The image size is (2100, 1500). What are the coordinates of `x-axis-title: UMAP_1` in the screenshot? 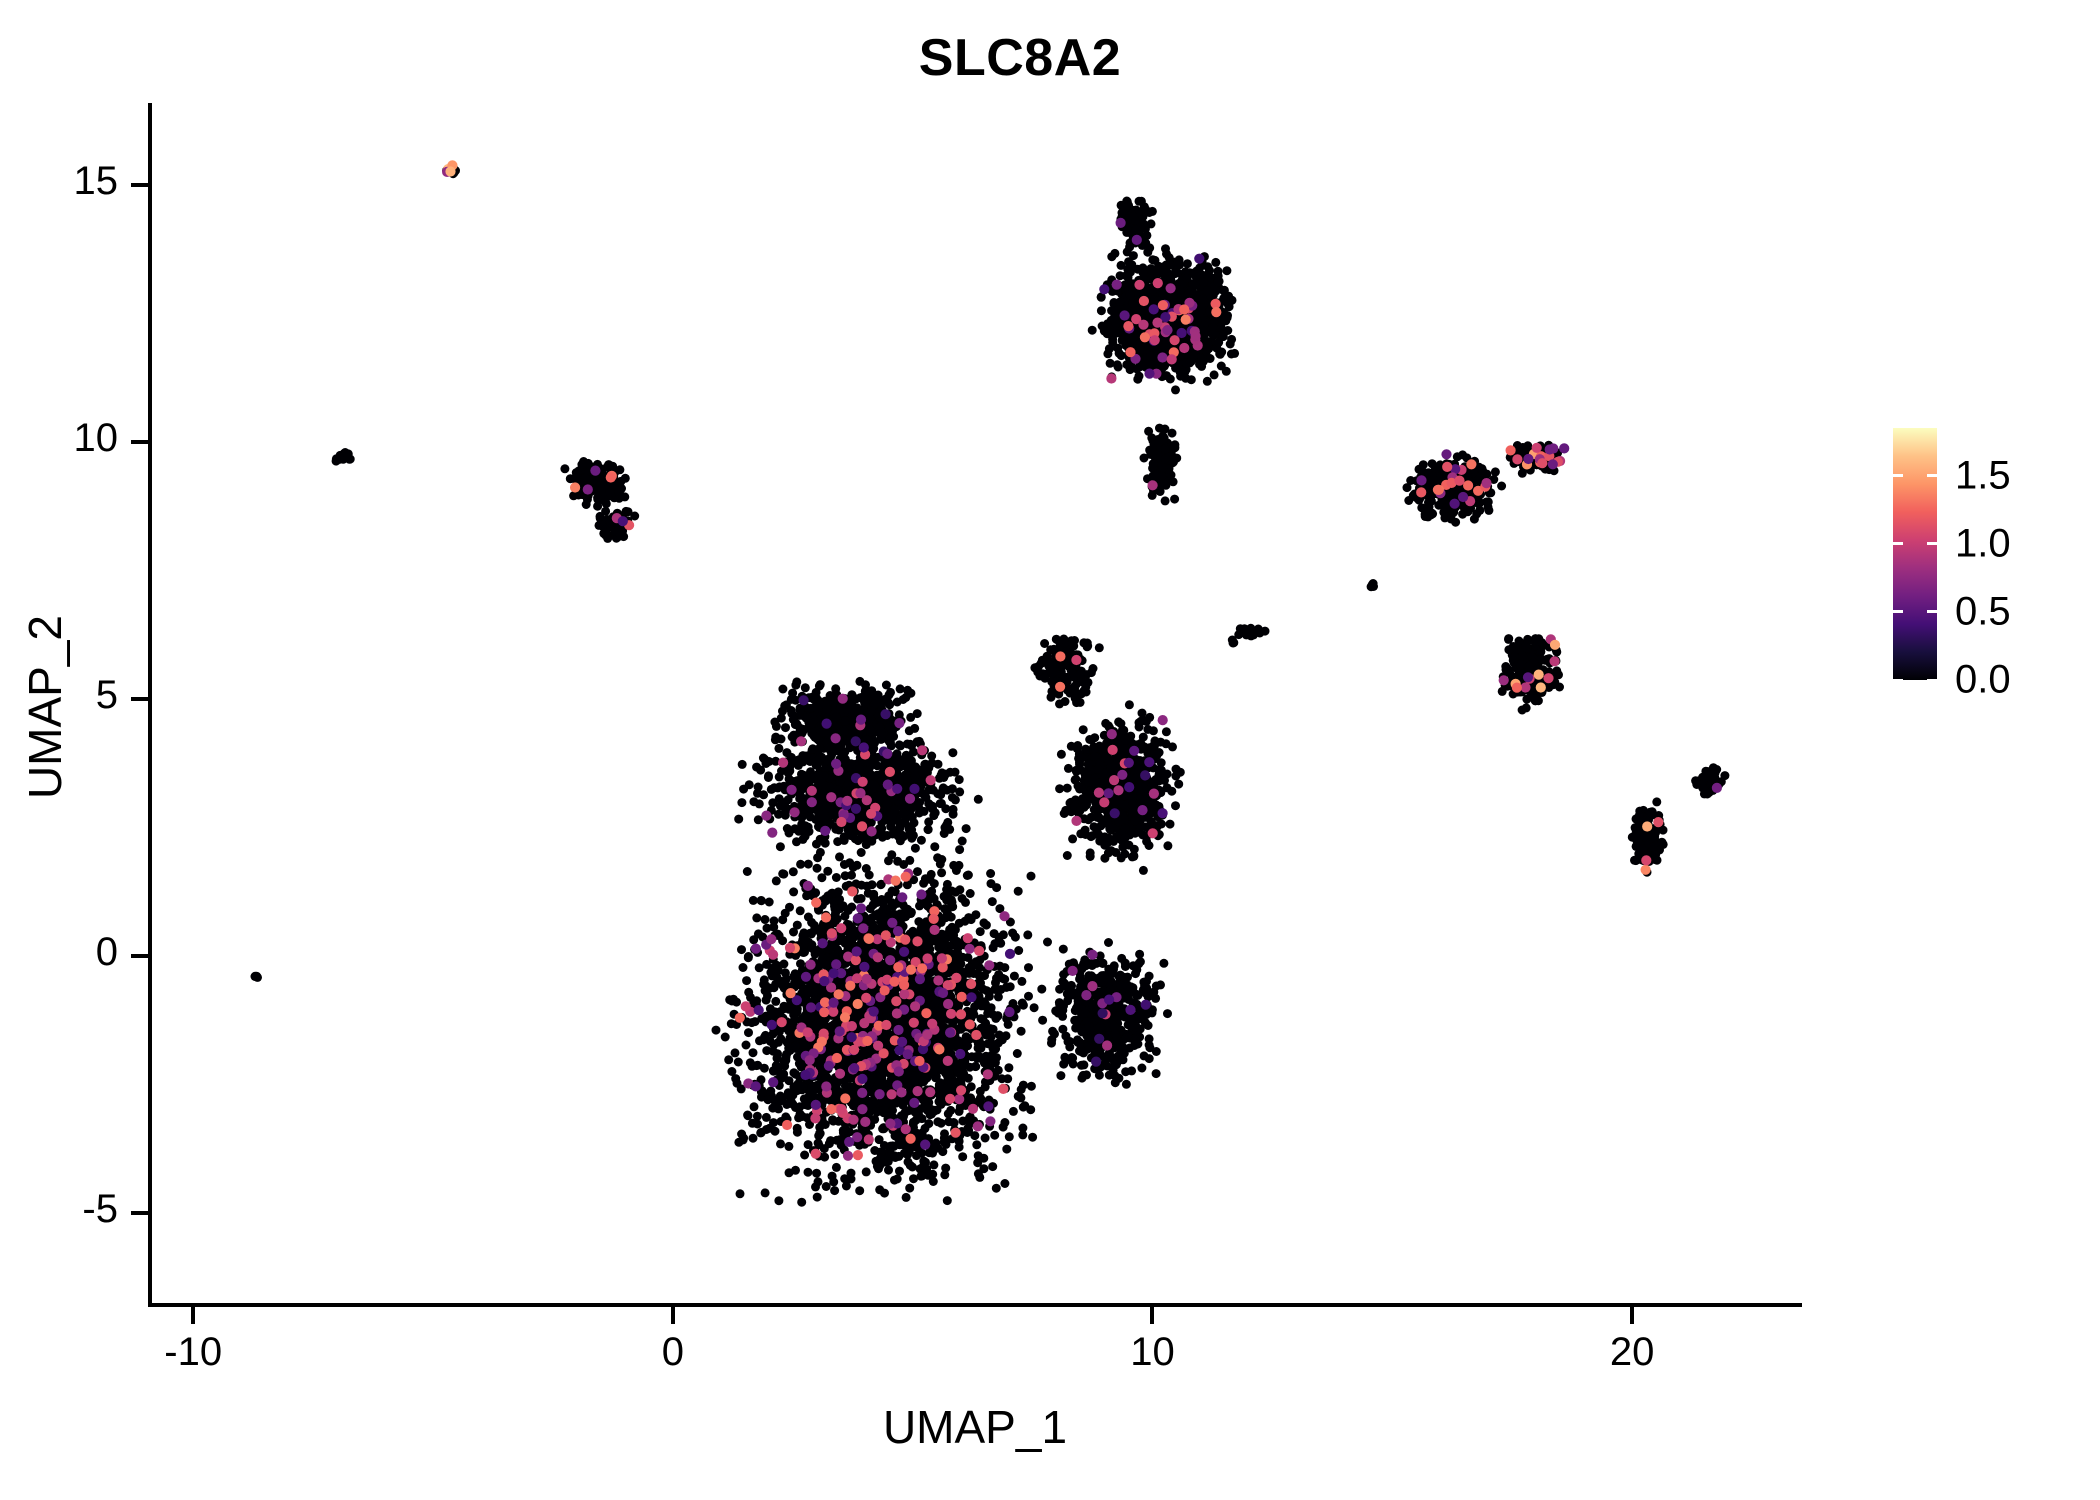 It's located at (975, 1427).